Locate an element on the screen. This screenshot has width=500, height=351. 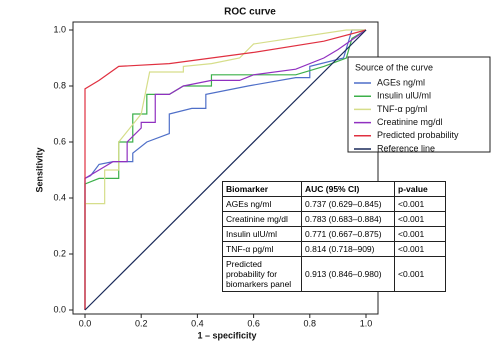
legend-label: TNF-α pg/ml is located at coordinates (402, 109).